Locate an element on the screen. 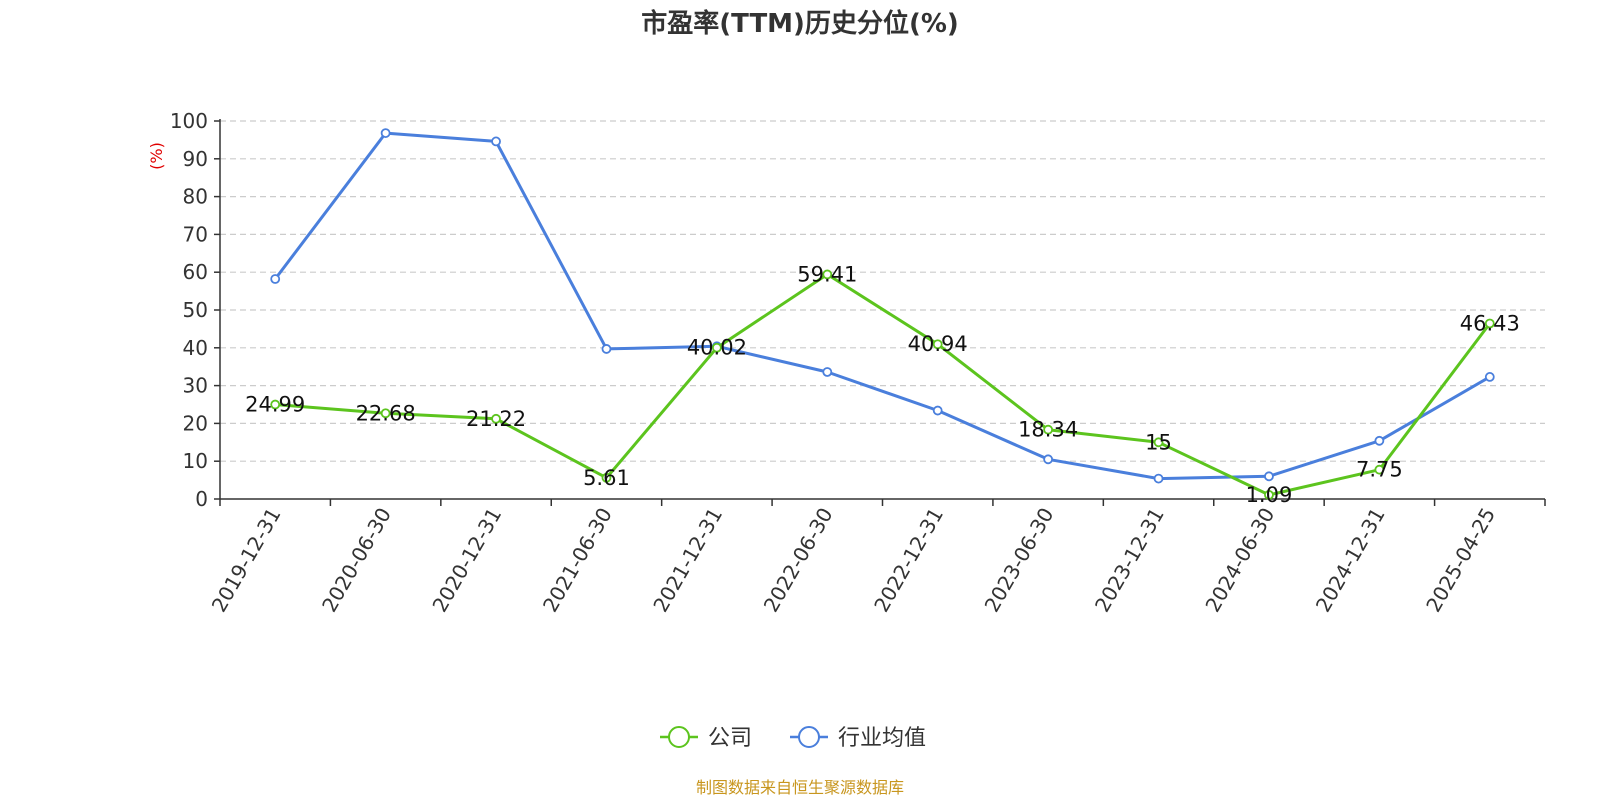 The image size is (1600, 800). y-tick-label: 0 is located at coordinates (201, 499).